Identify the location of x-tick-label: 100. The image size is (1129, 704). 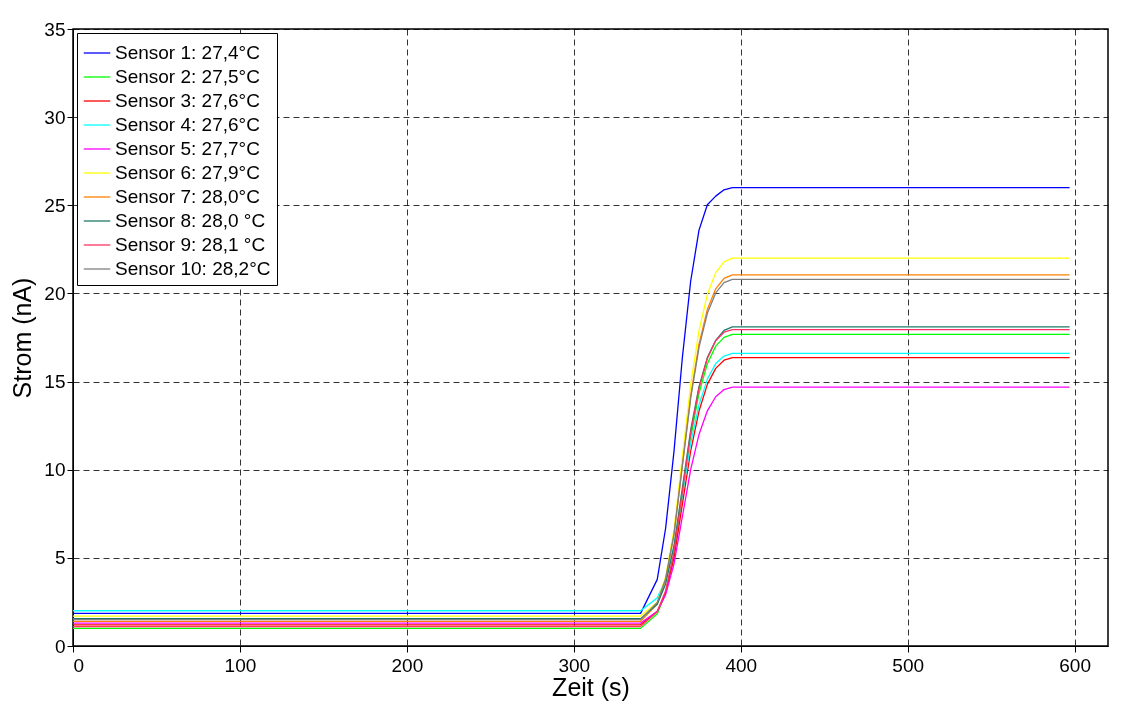
(240, 665).